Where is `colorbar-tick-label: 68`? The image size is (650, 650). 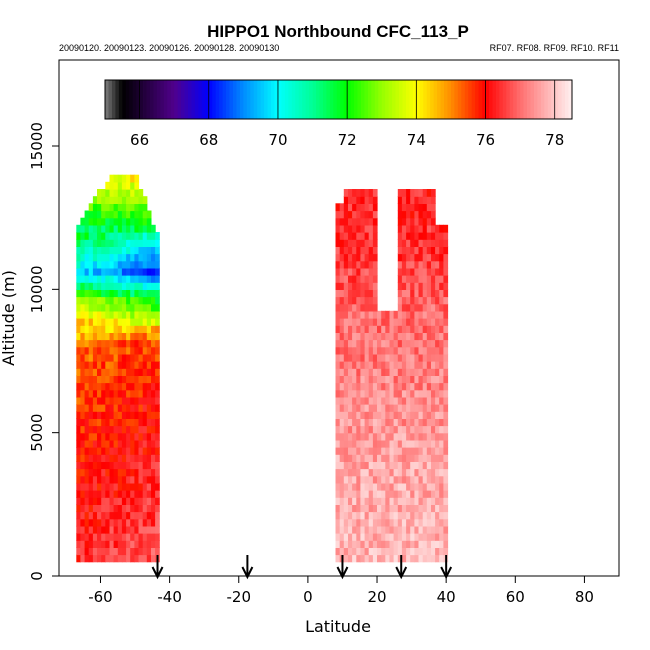
colorbar-tick-label: 68 is located at coordinates (208, 140).